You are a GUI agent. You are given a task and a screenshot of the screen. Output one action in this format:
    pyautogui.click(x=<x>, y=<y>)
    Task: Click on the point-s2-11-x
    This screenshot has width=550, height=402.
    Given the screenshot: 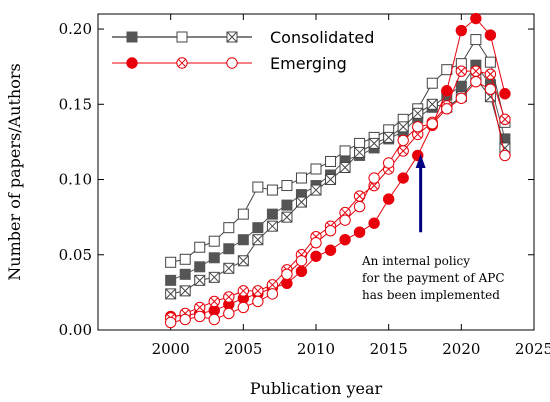 What is the action you would take?
    pyautogui.click(x=330, y=179)
    